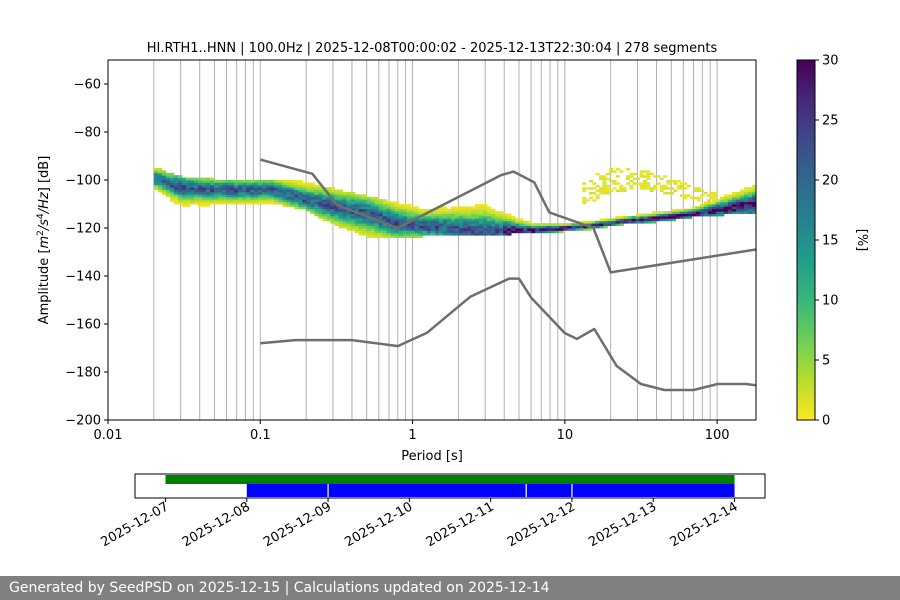 This screenshot has height=600, width=900. Describe the element at coordinates (432, 456) in the screenshot. I see `x-axis-label: Period [s]` at that location.